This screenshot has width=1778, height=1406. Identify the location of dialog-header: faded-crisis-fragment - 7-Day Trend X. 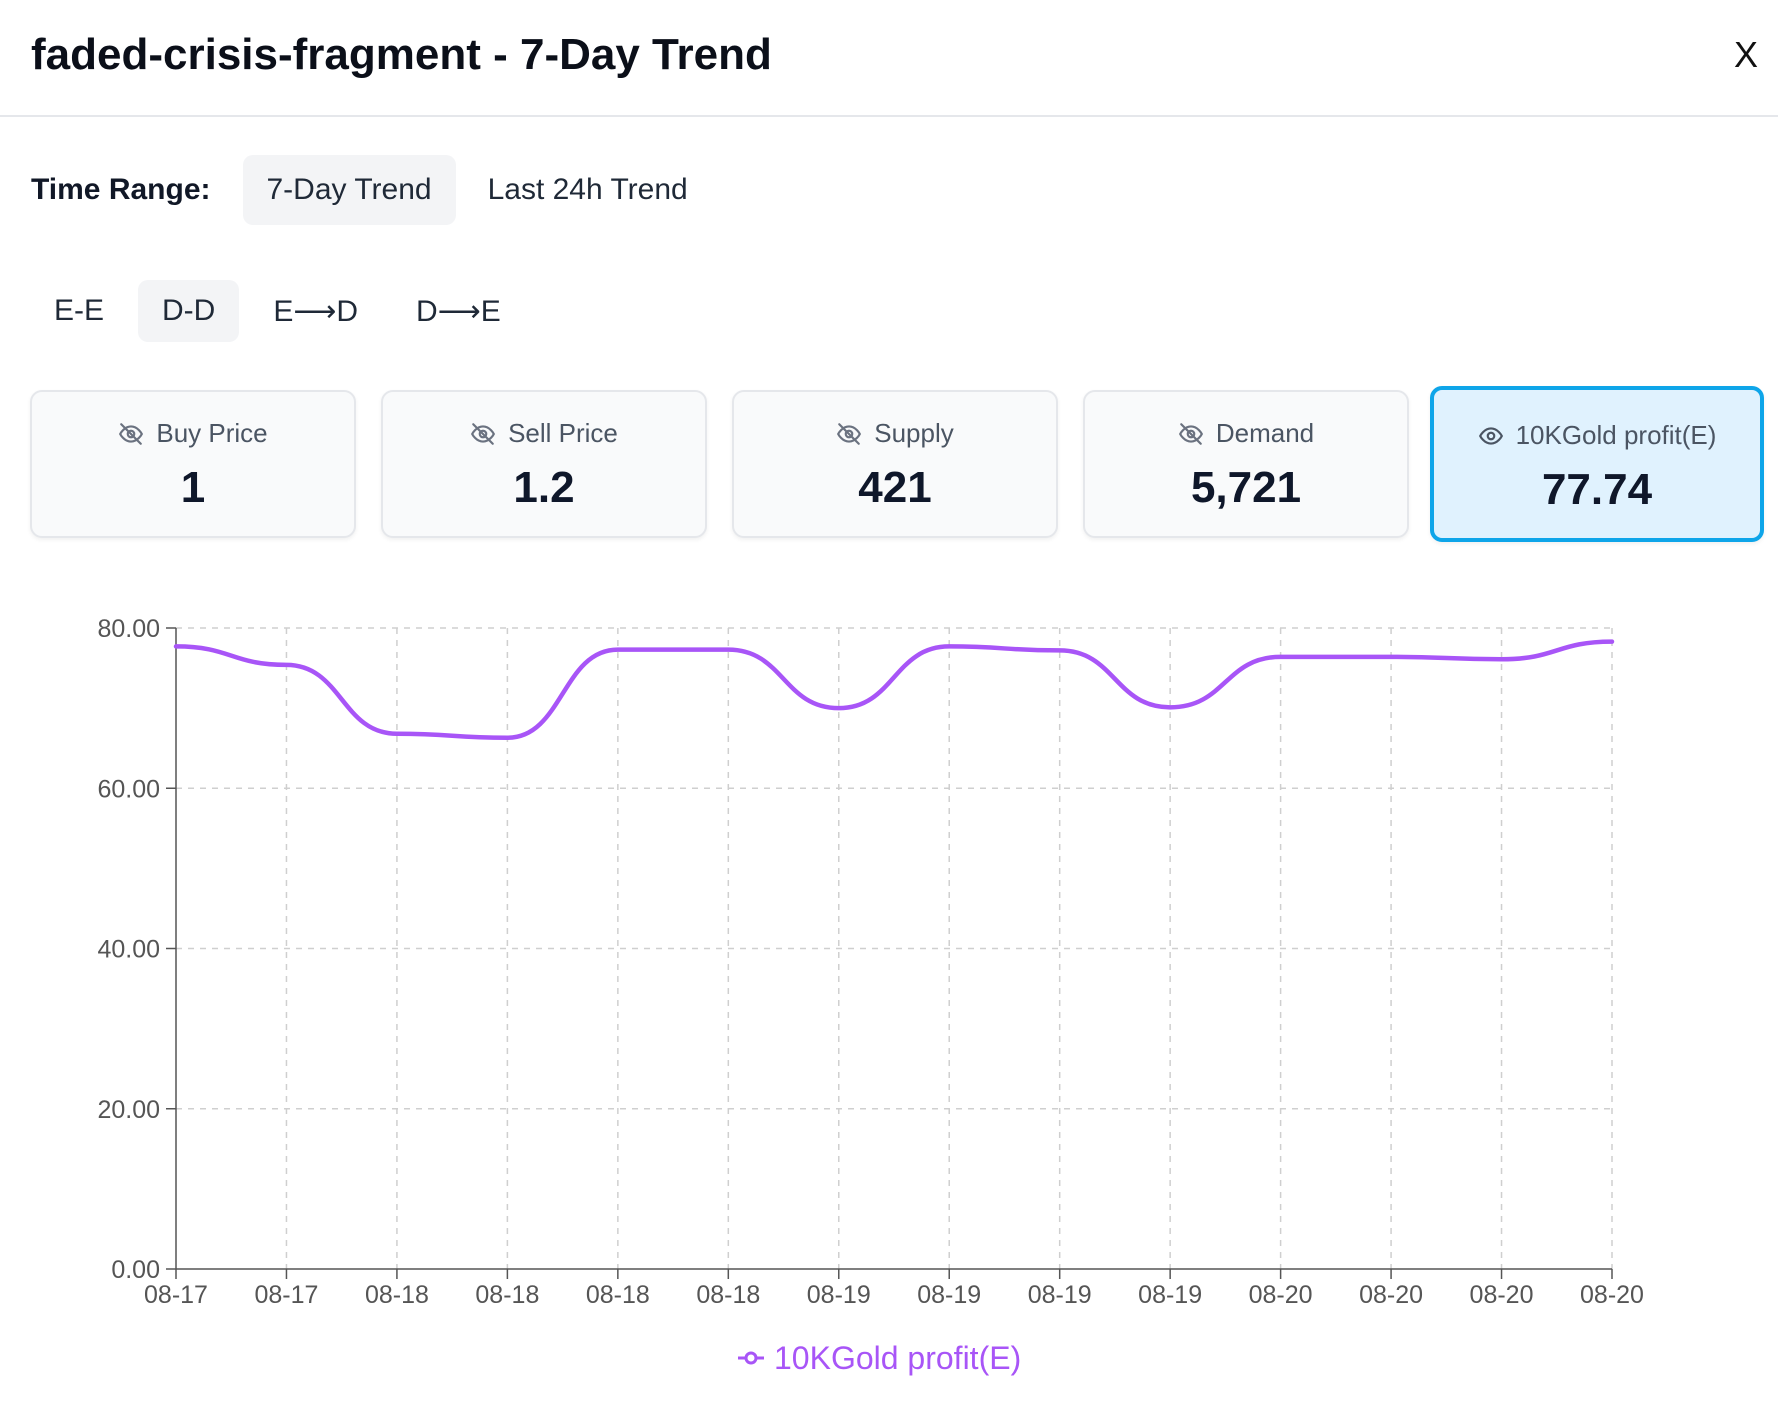
(889, 58).